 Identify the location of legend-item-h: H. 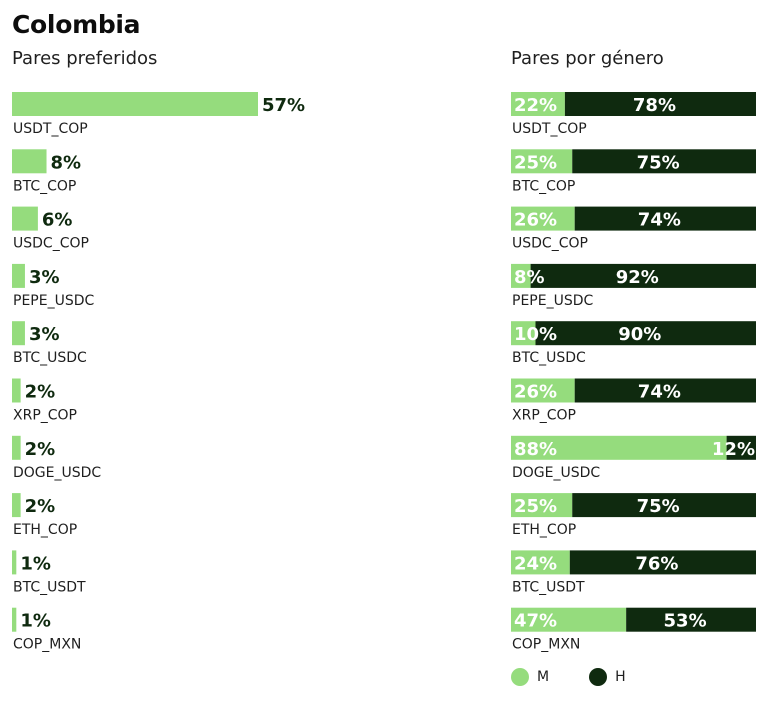
(607, 677).